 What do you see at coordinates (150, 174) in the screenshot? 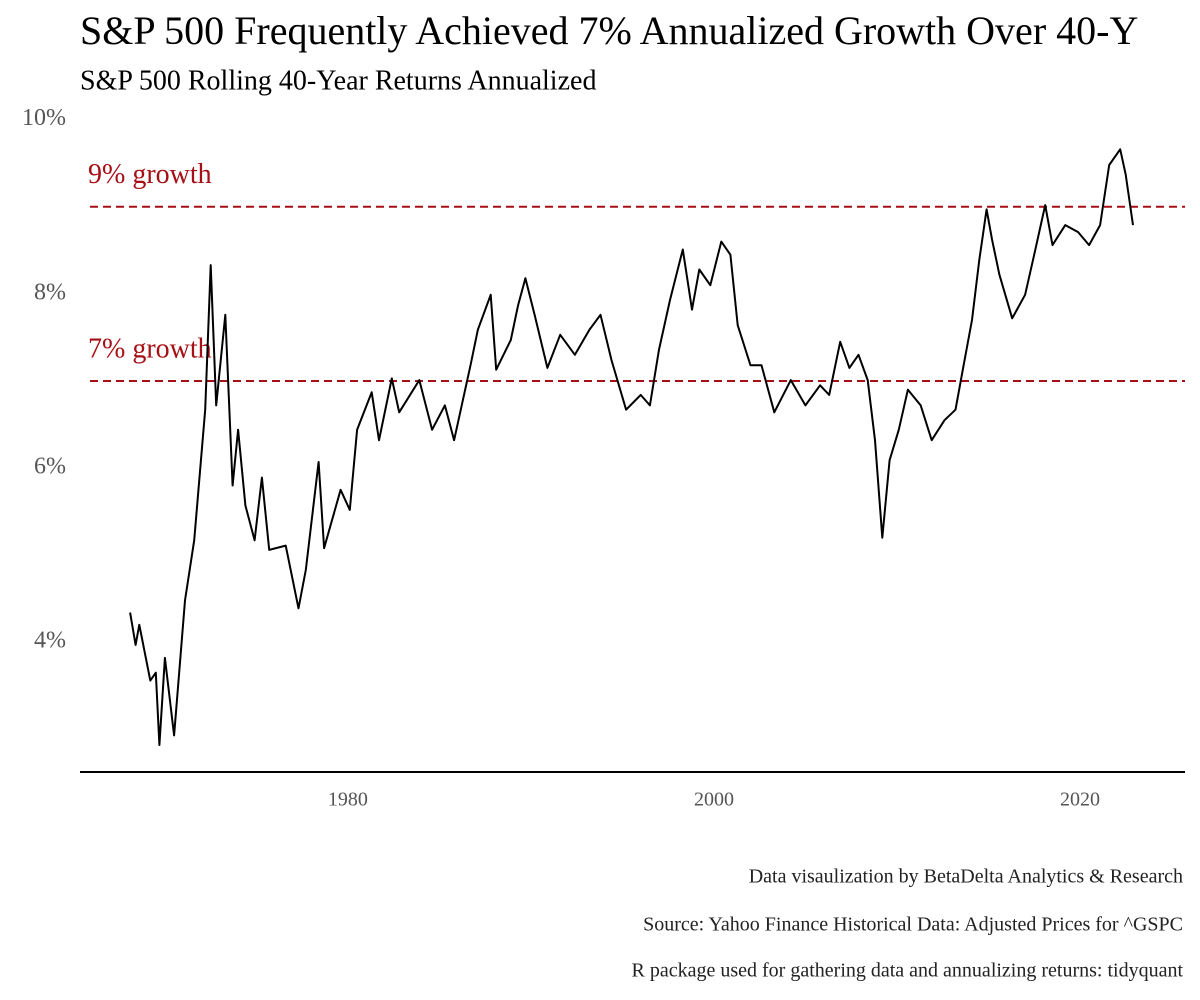
I see `reference-label: 9% growth` at bounding box center [150, 174].